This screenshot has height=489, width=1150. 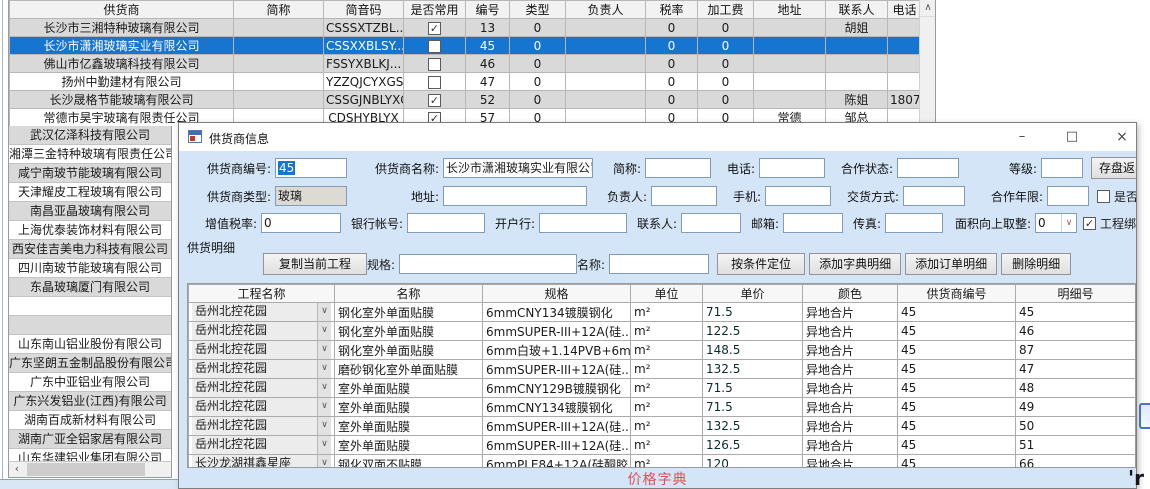 I want to click on supplier-row: 长沙晟格节能玻璃有限公司CSSGJNBLYXGS✓52000陈姐180751, so click(x=465, y=99).